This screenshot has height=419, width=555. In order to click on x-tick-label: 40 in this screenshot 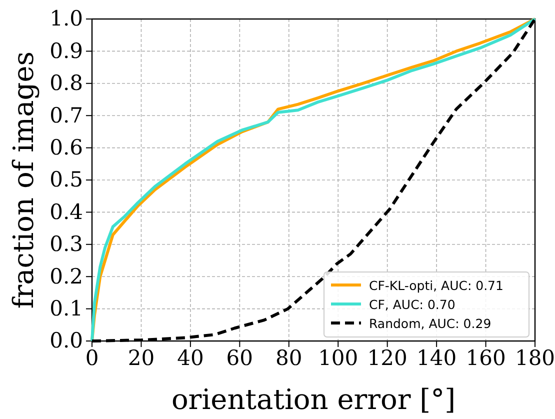, I will do `click(190, 358)`.